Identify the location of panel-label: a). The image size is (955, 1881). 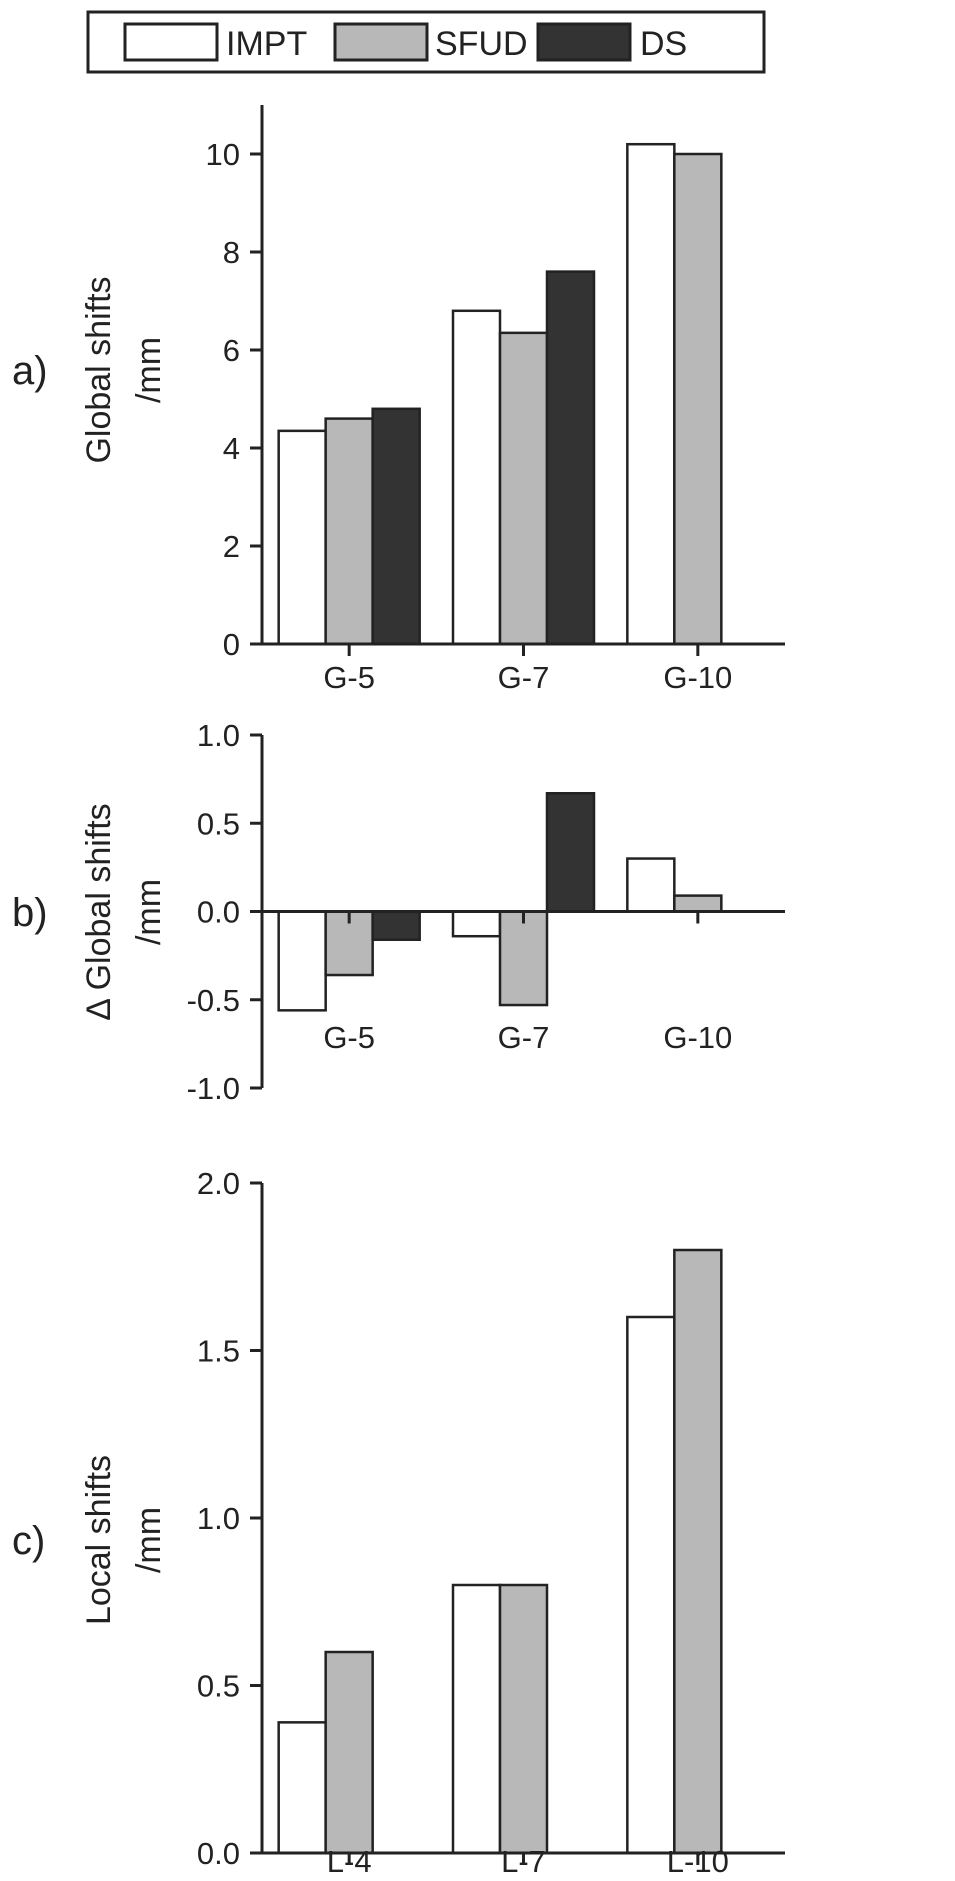
(30, 371).